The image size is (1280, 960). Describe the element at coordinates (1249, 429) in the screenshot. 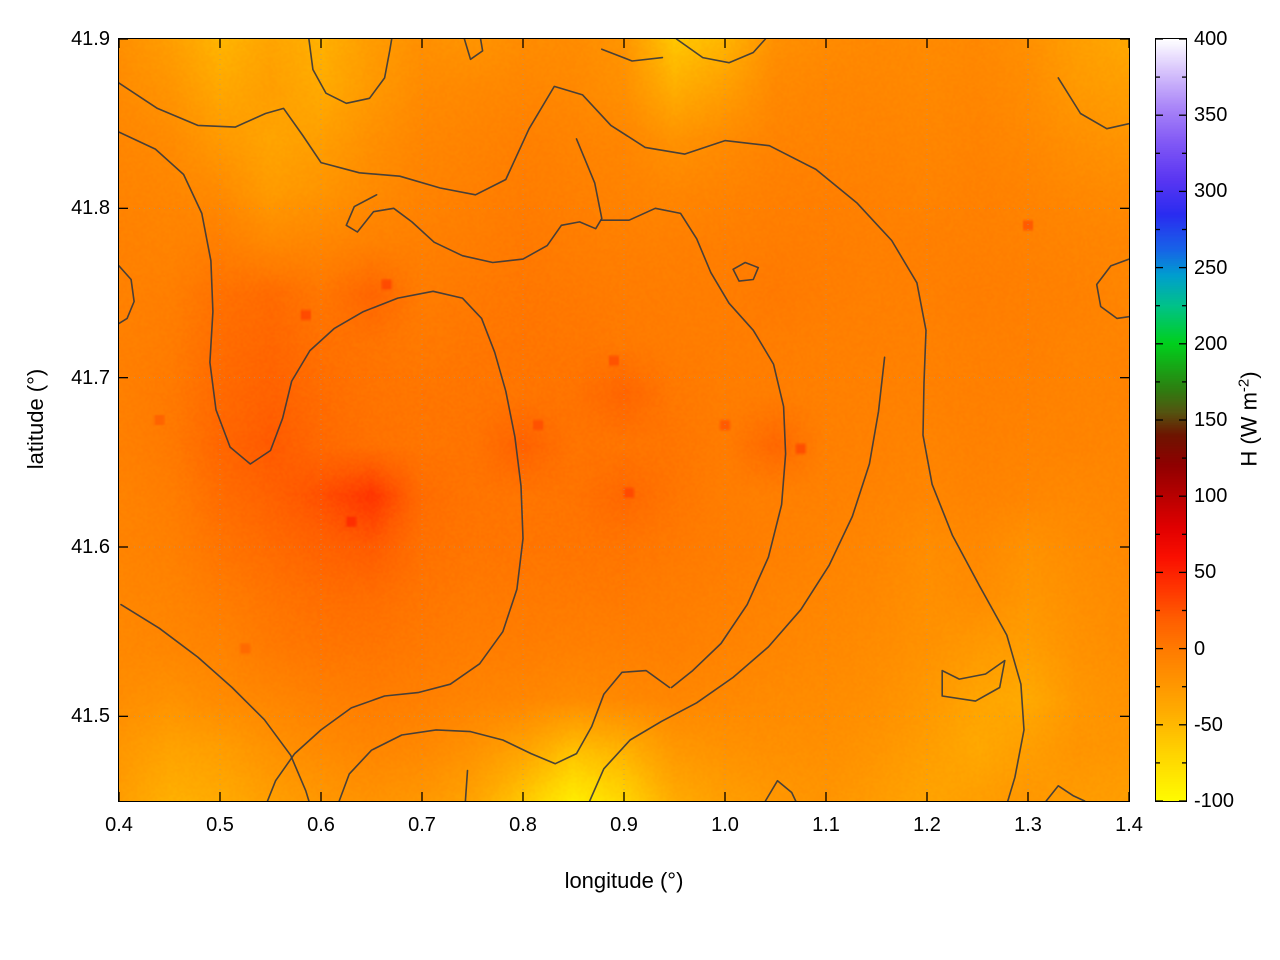

I see `colorbar-label-text: H (W m` at that location.